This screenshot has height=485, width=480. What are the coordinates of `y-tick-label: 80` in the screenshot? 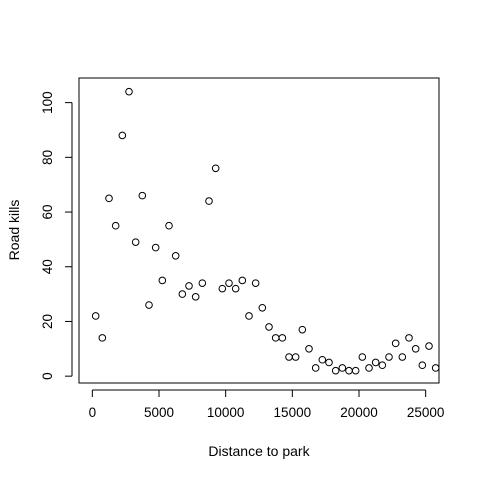 It's located at (47, 157).